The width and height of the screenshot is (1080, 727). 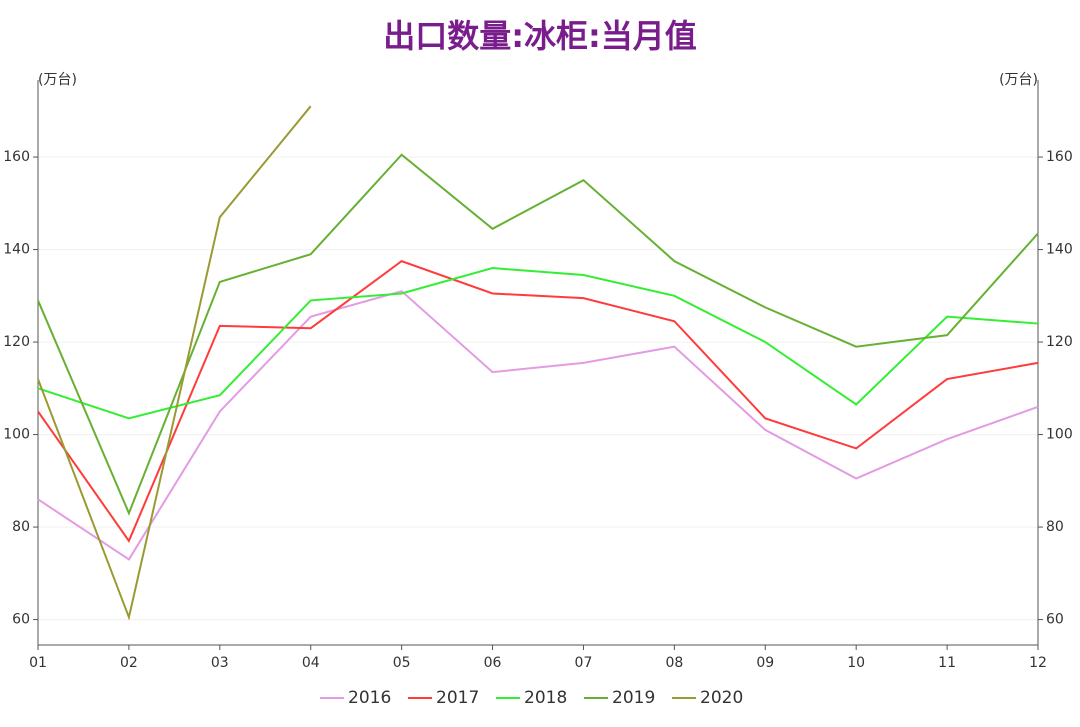 What do you see at coordinates (765, 663) in the screenshot?
I see `x-tick-label: 09` at bounding box center [765, 663].